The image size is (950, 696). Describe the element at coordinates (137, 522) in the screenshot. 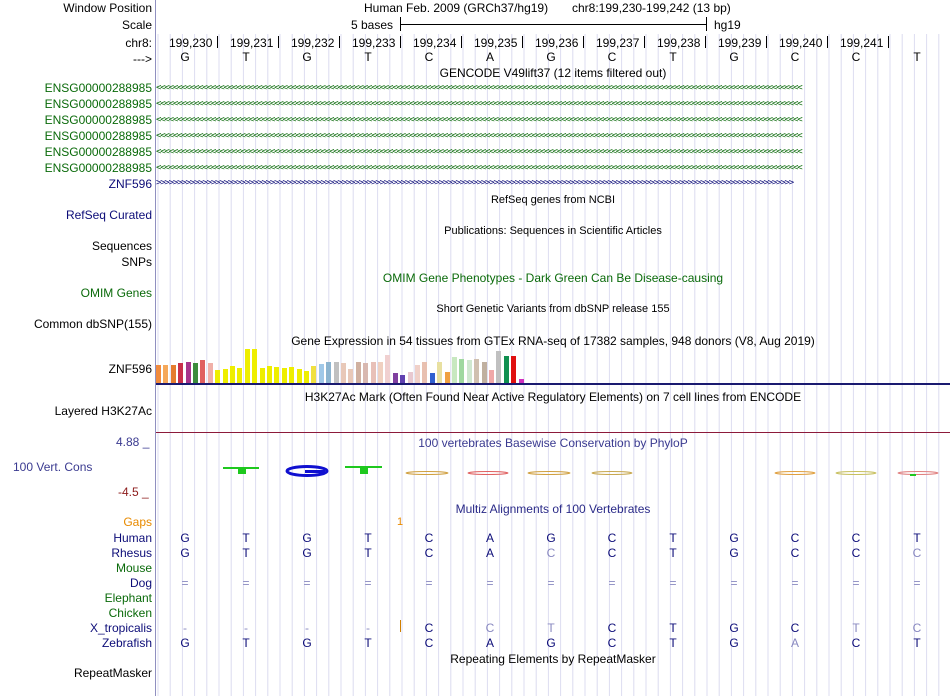

I see `gaps-label: Gaps` at that location.